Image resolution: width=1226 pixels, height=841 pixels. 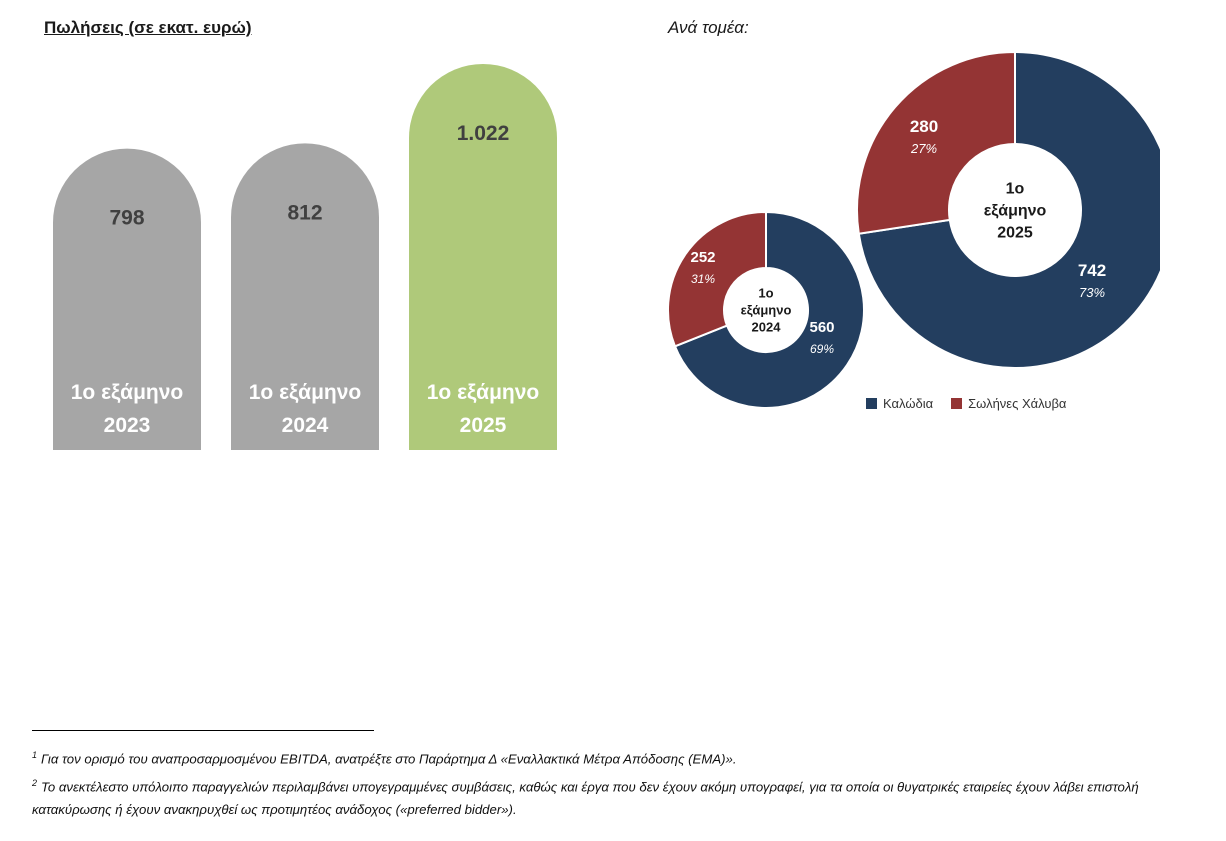 I want to click on bar-category-label-1-line-2: 2023, so click(x=127, y=425).